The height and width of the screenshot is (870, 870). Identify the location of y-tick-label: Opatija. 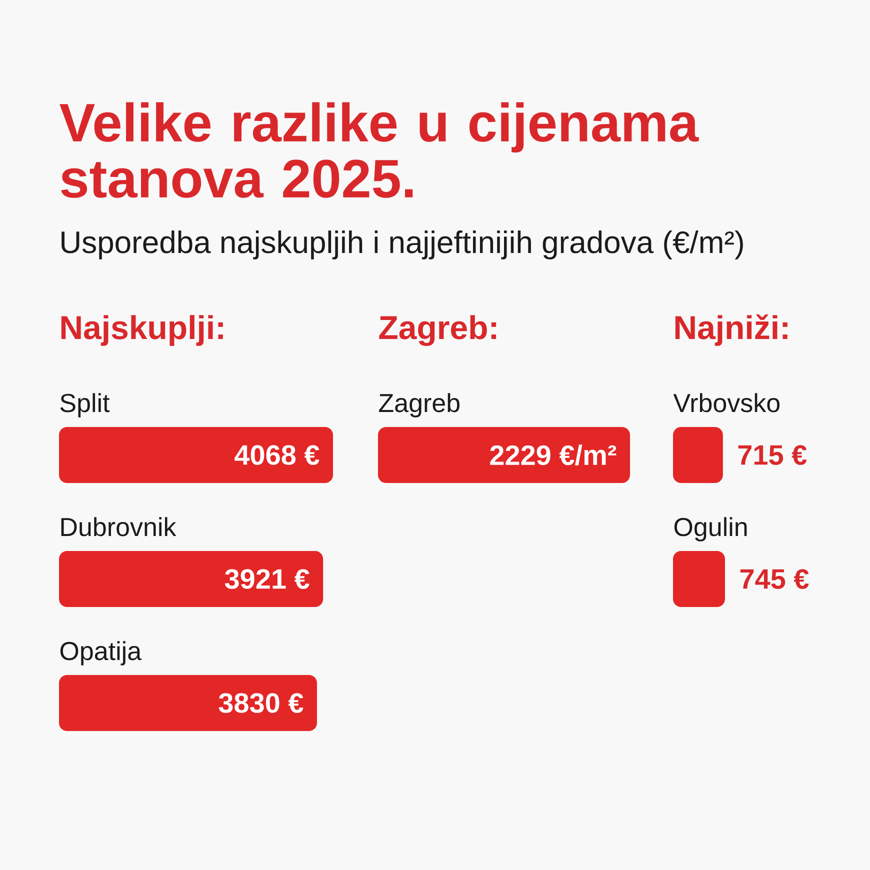
(101, 653).